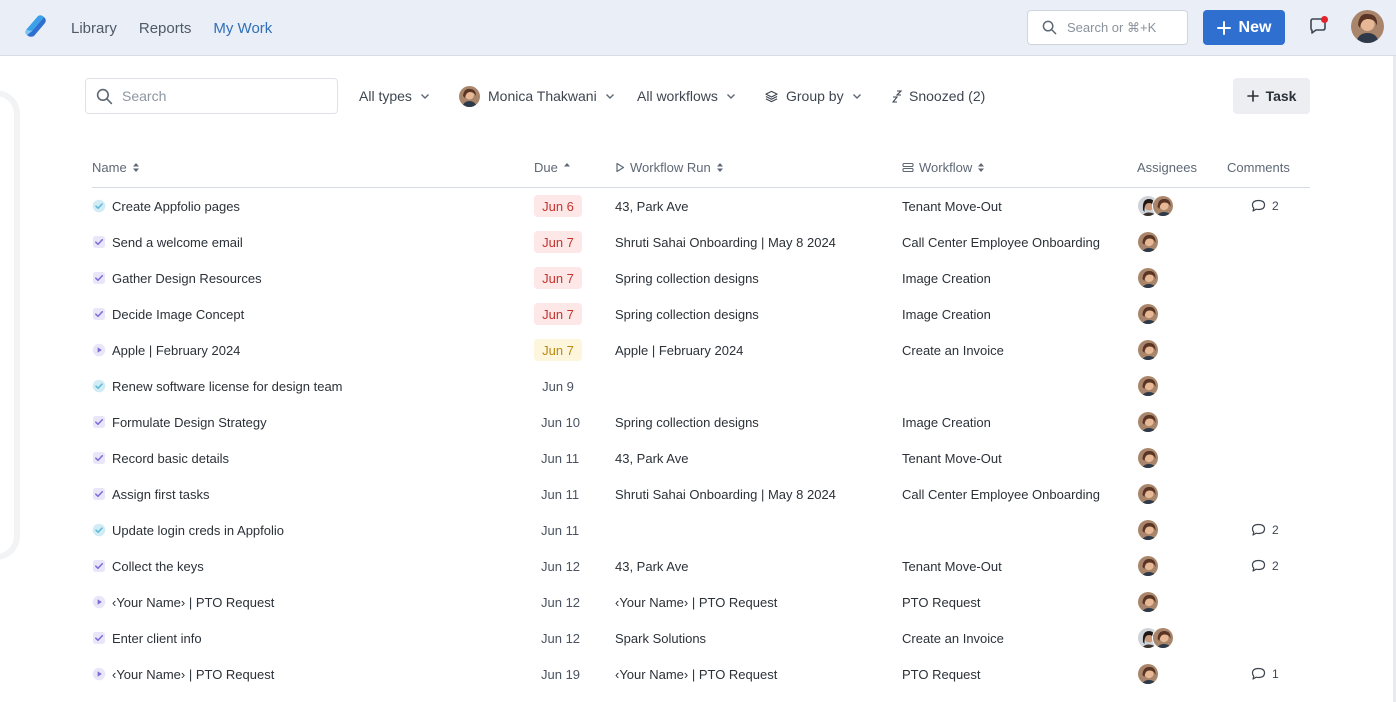 This screenshot has width=1396, height=702. Describe the element at coordinates (211, 96) in the screenshot. I see `task-search-input: Search` at that location.